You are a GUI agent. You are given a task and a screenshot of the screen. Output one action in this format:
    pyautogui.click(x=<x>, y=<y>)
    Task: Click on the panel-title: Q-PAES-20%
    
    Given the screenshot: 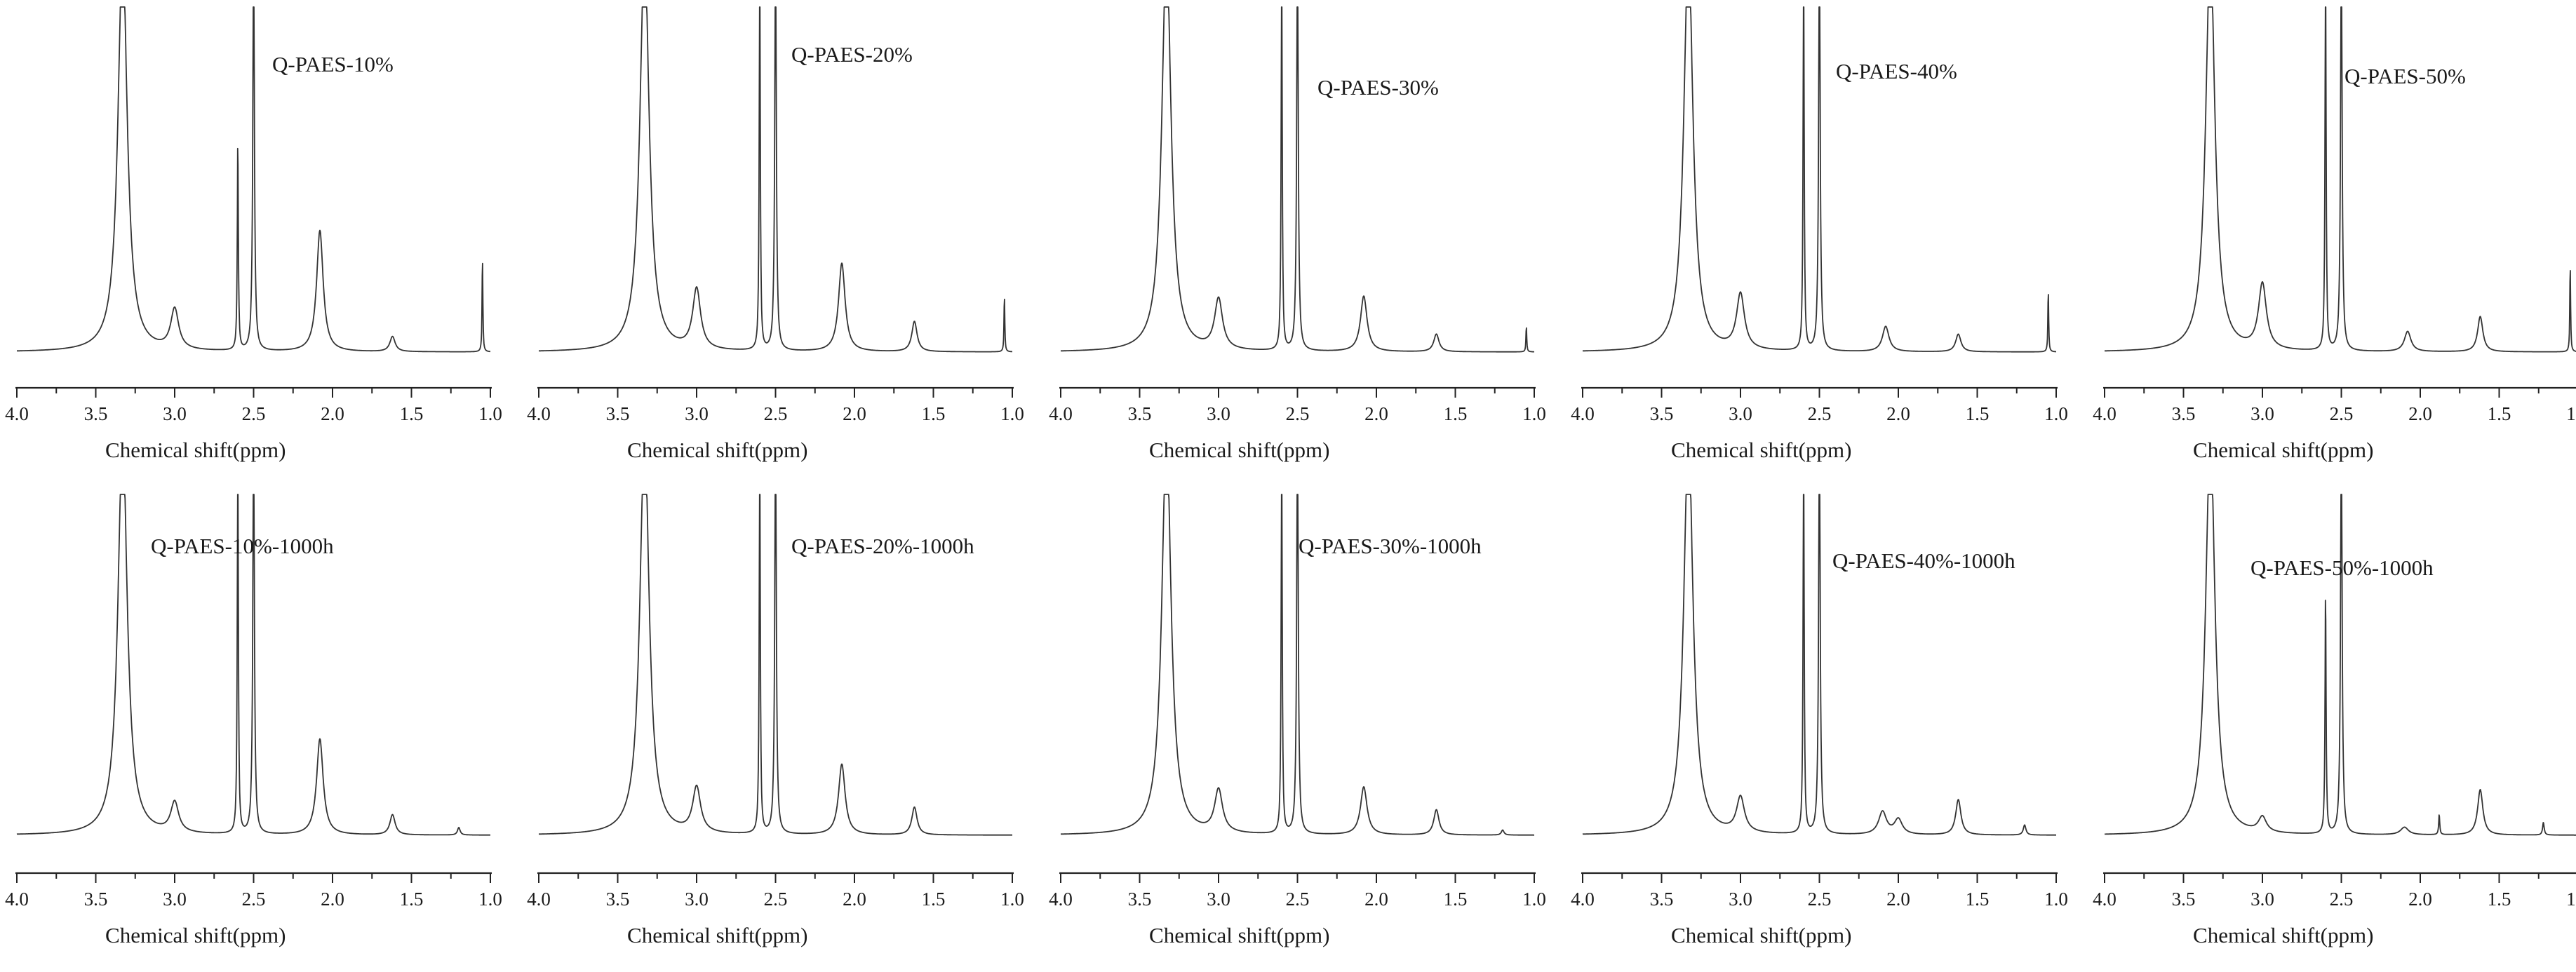 What is the action you would take?
    pyautogui.click(x=852, y=54)
    